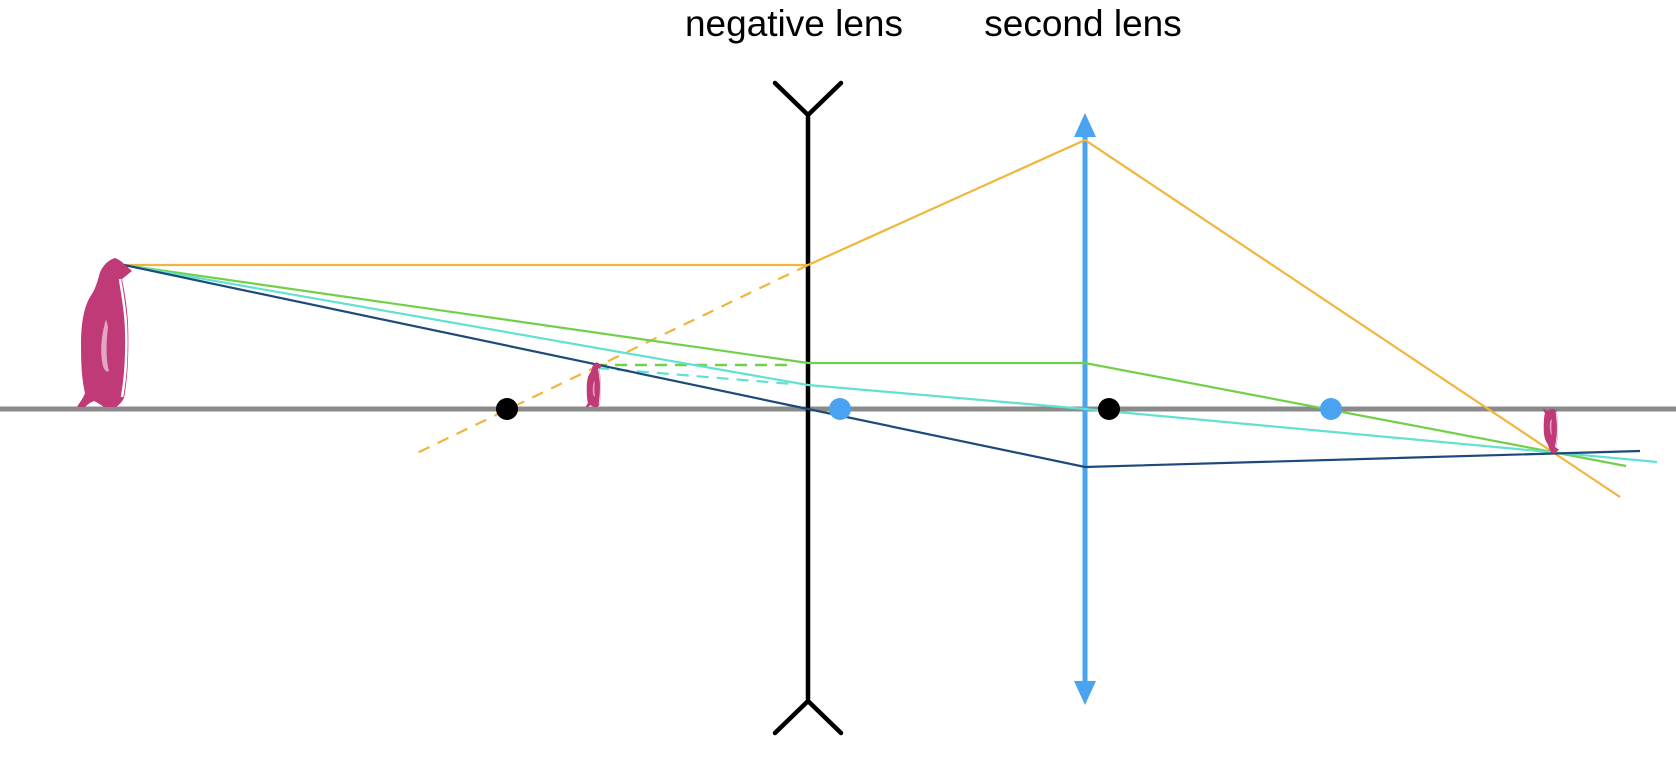  I want to click on second-lens-top-arrowhead, so click(1085, 125).